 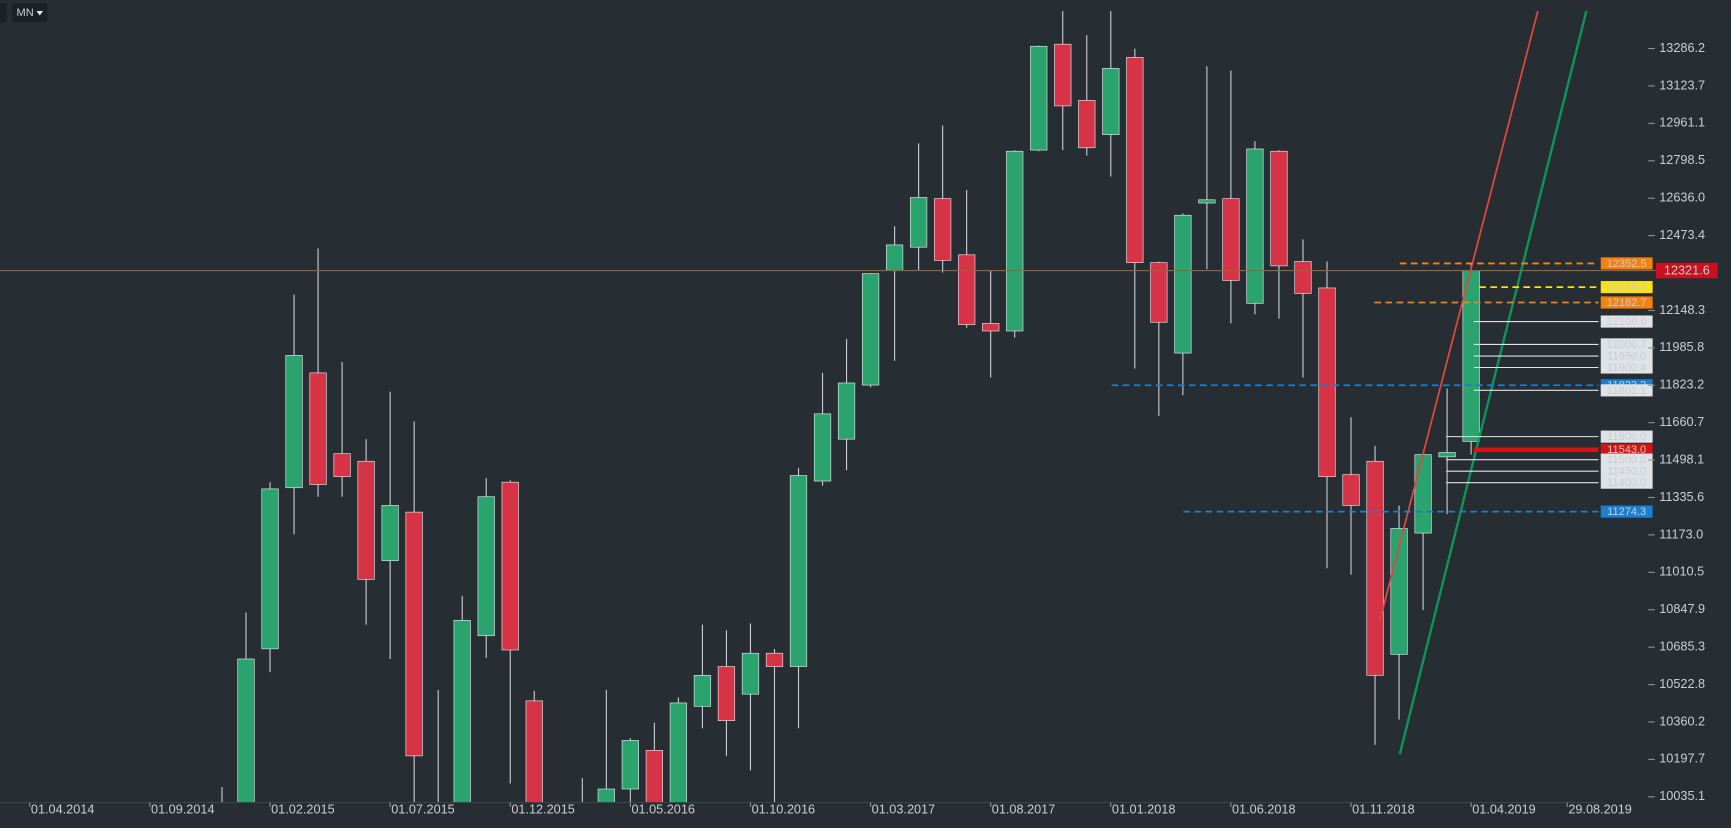 What do you see at coordinates (1504, 810) in the screenshot?
I see `x-tick-label: 01.04.2019` at bounding box center [1504, 810].